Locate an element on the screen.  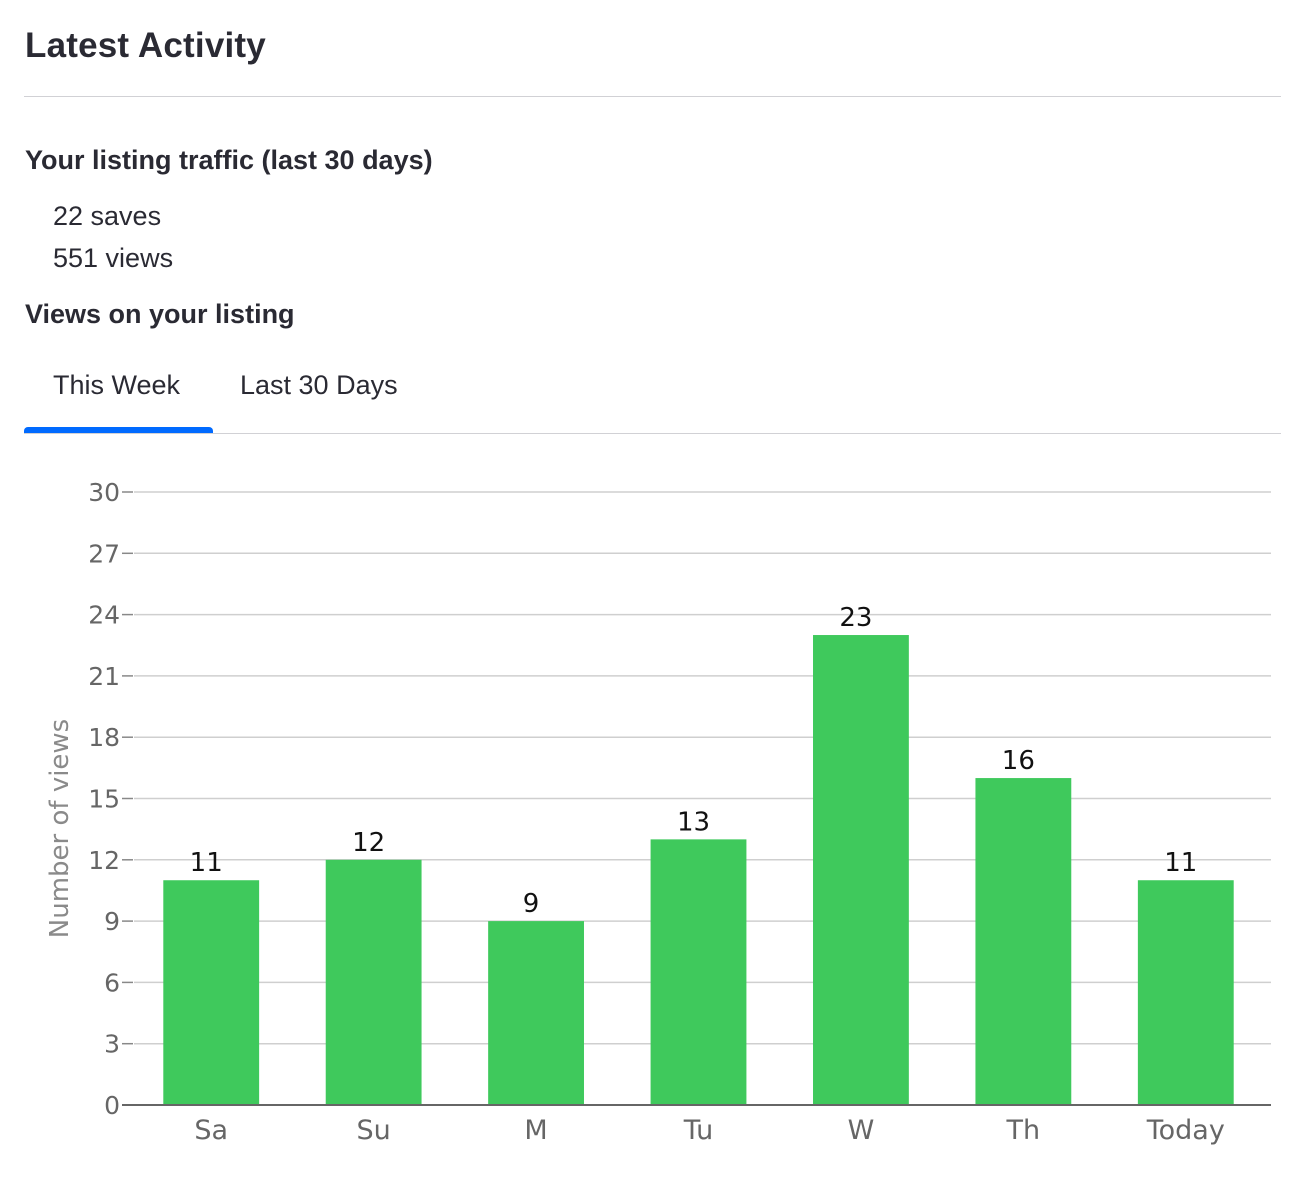
y-tick-label: 21 is located at coordinates (104, 676).